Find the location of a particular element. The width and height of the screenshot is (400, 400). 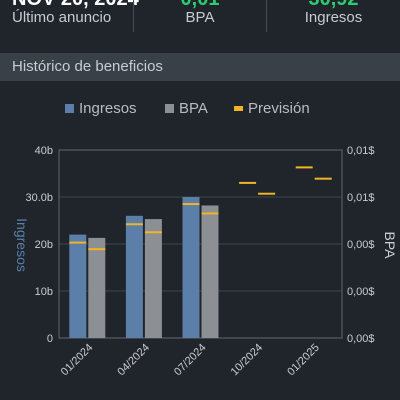

left-axis-ticks: 0 10b 20b 30.0b 40b is located at coordinates (39, 245).